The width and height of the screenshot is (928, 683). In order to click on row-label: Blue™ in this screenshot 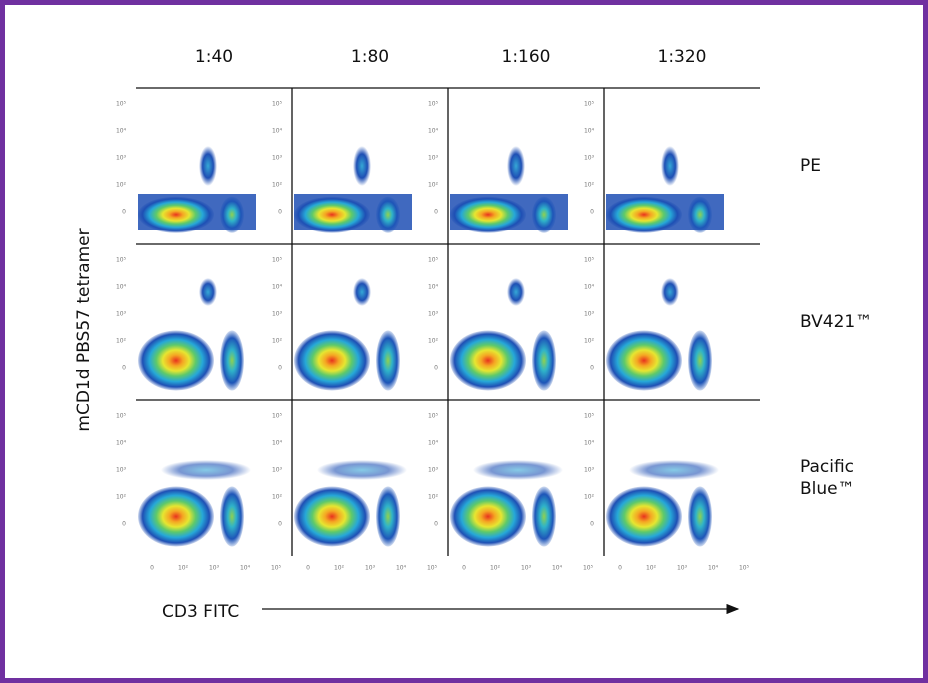, I will do `click(827, 489)`.